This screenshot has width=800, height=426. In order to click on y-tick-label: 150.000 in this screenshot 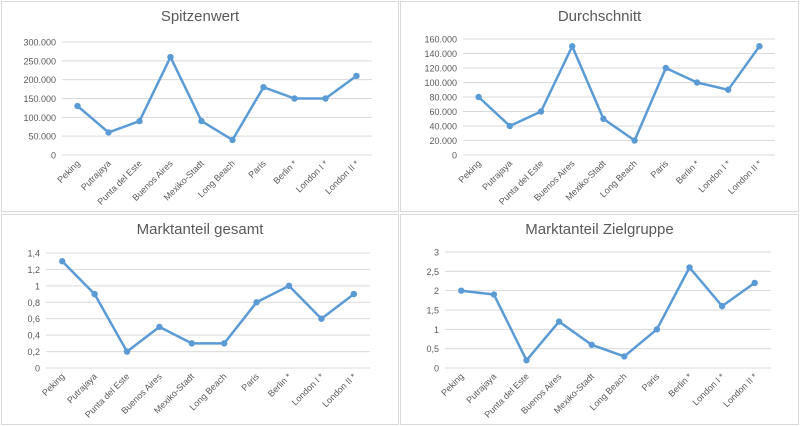, I will do `click(39, 99)`.